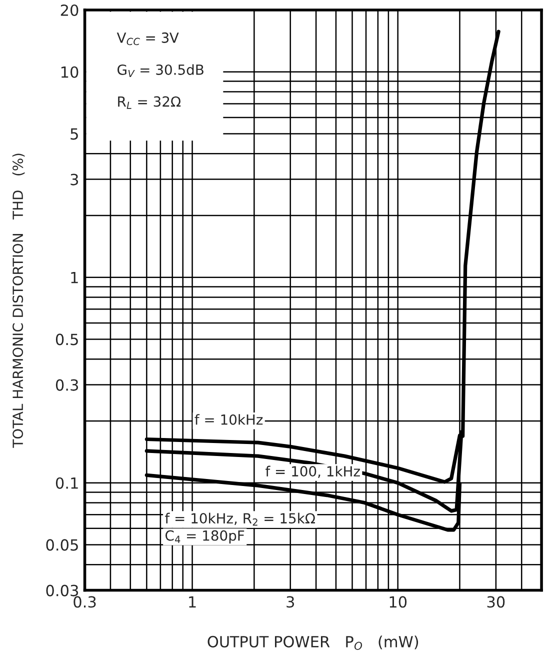 Image resolution: width=547 pixels, height=667 pixels. What do you see at coordinates (74, 134) in the screenshot?
I see `y-tick-label: 5` at bounding box center [74, 134].